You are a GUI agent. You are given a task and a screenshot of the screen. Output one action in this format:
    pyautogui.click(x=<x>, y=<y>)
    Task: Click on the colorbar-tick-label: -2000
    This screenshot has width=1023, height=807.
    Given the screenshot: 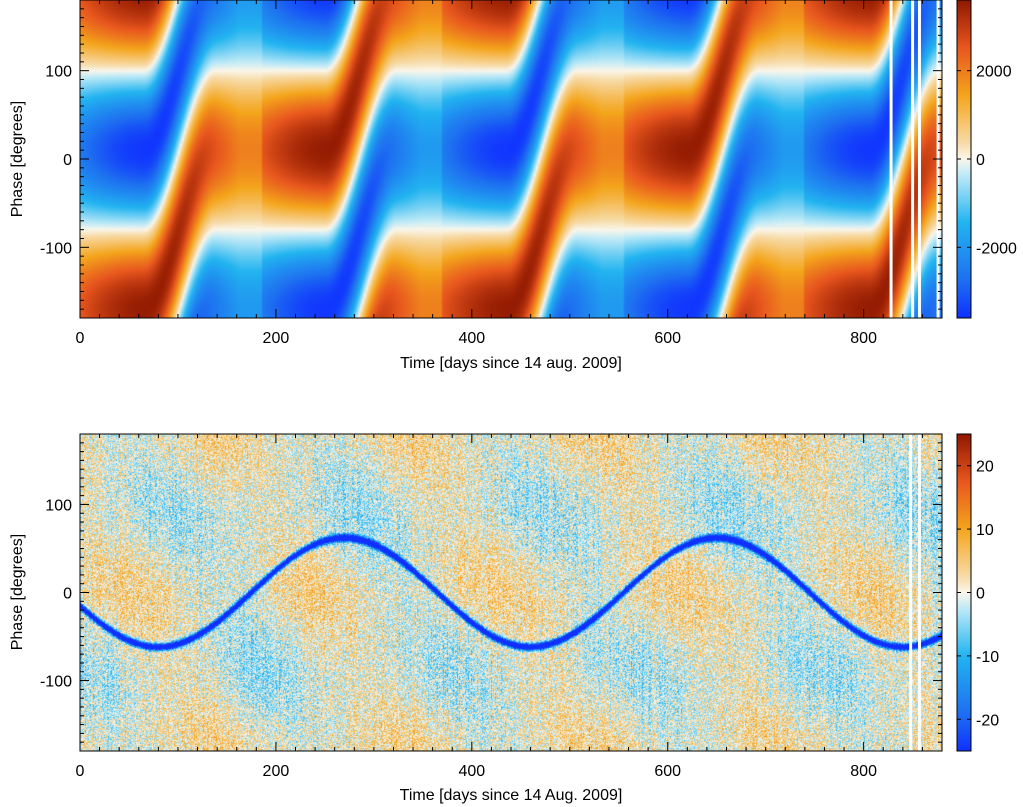 What is the action you would take?
    pyautogui.click(x=996, y=248)
    